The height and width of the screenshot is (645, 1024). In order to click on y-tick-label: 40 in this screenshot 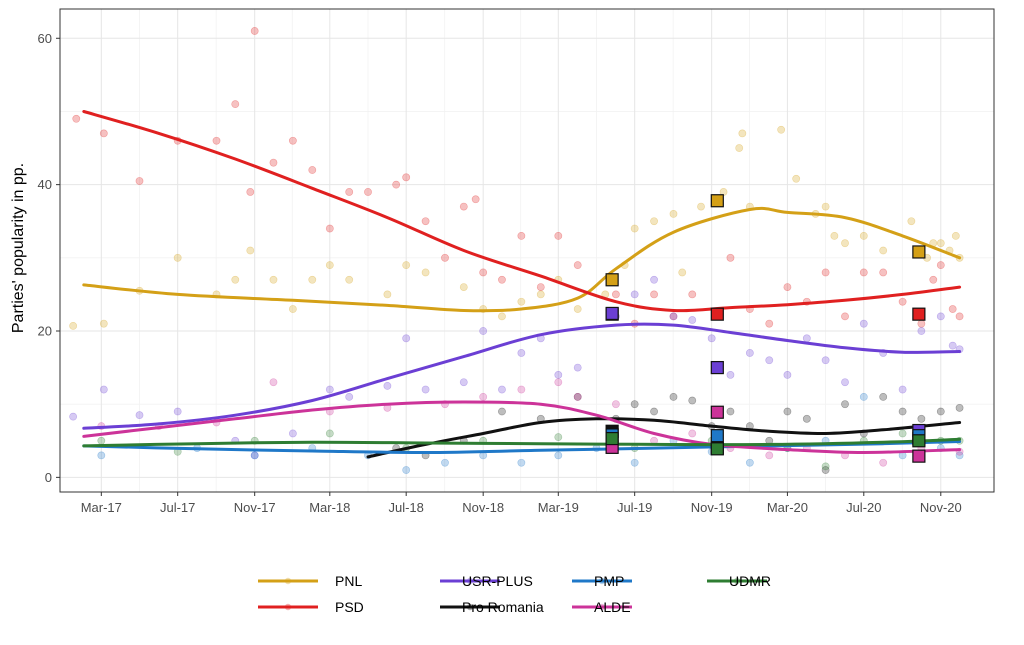, I will do `click(45, 184)`.